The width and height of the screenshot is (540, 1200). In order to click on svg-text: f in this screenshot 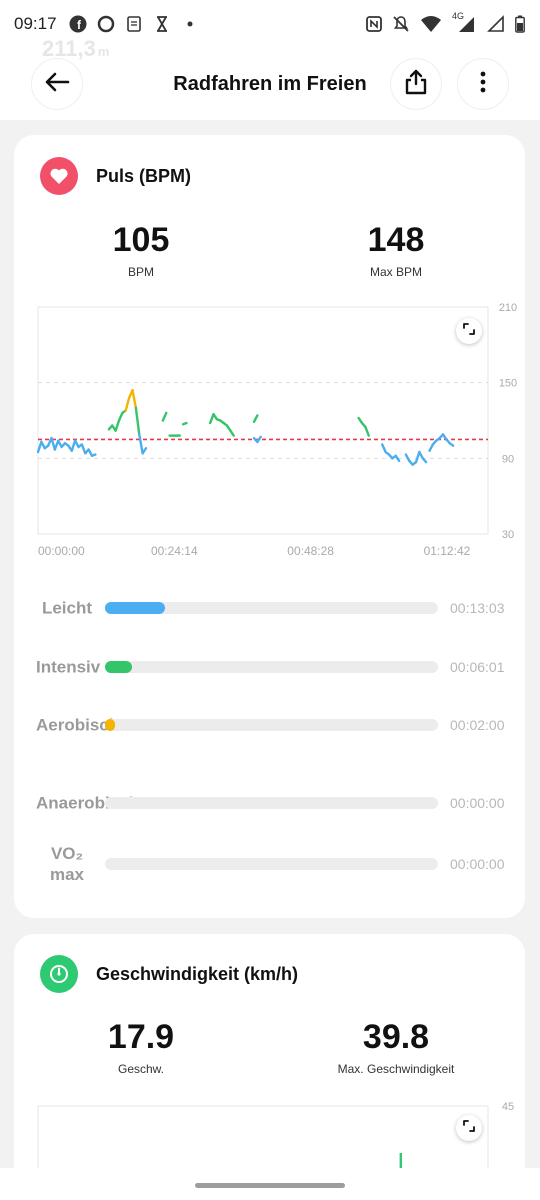, I will do `click(79, 25)`.